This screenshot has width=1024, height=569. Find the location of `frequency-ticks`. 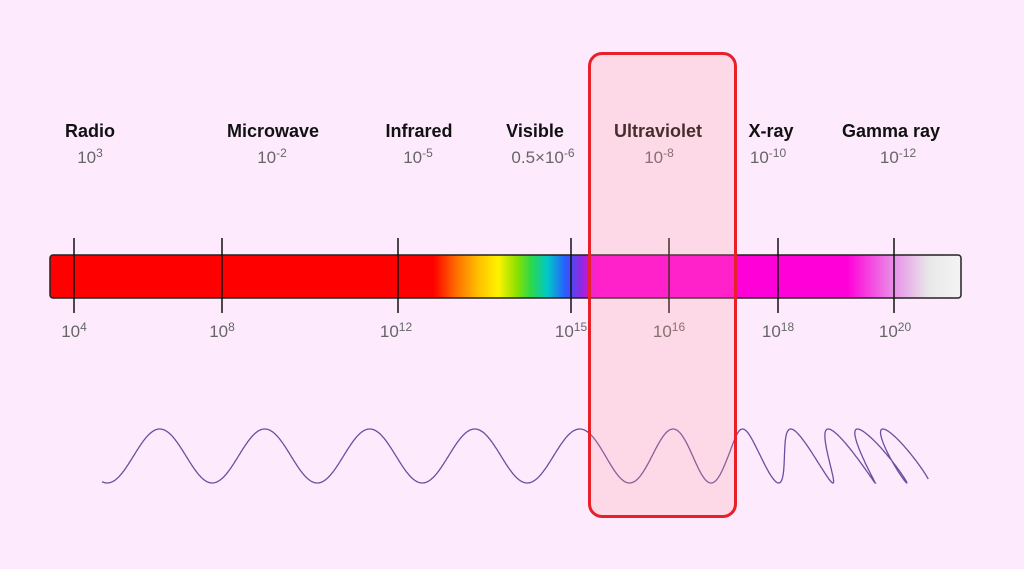

frequency-ticks is located at coordinates (484, 275).